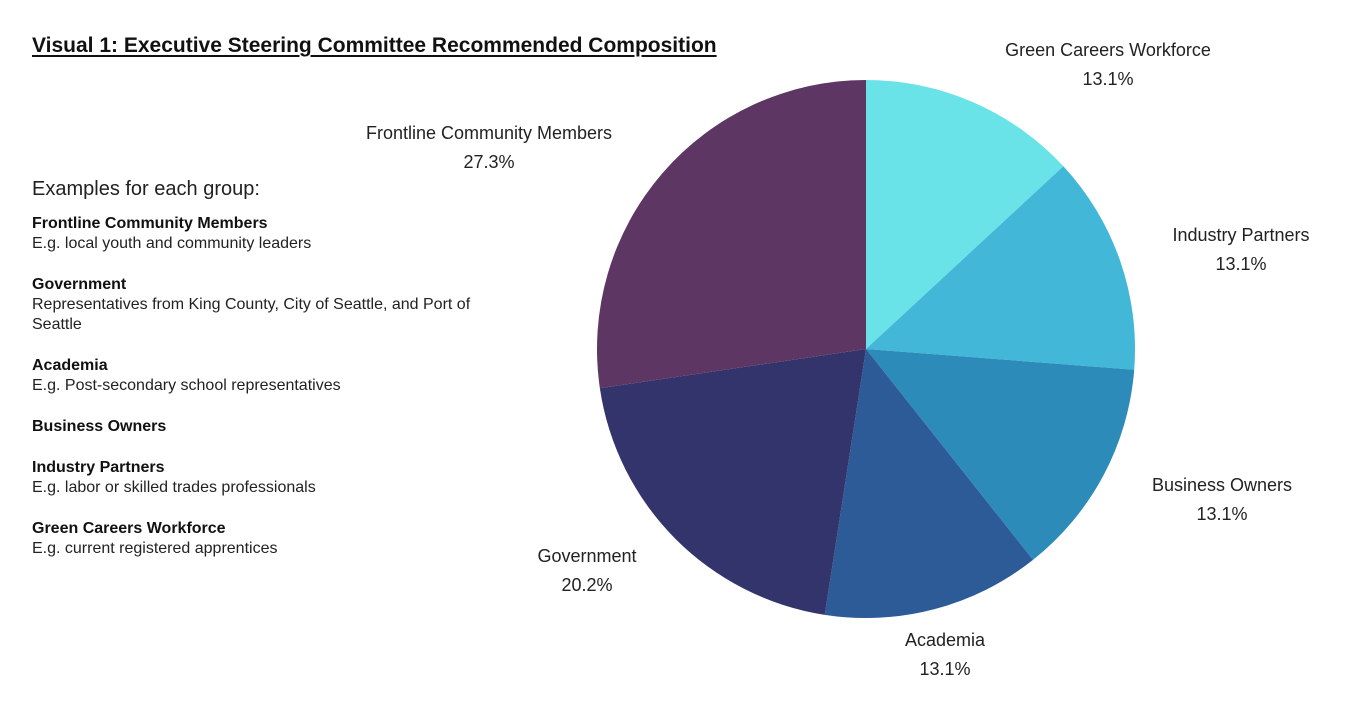 The height and width of the screenshot is (705, 1349). I want to click on slice-label-business-owners: Business Owners, so click(1222, 485).